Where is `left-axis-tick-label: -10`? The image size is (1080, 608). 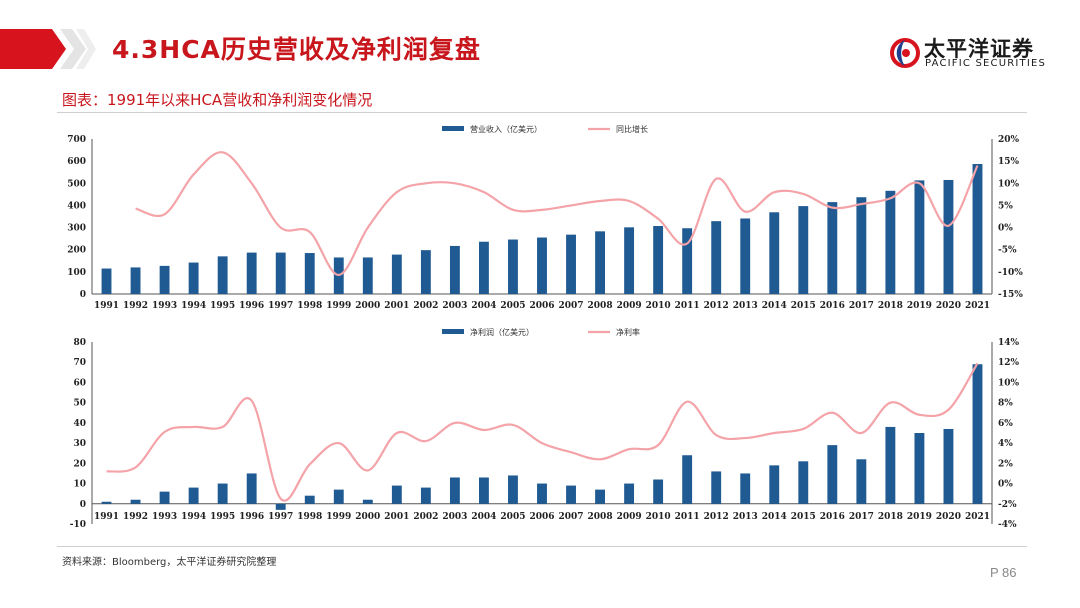
left-axis-tick-label: -10 is located at coordinates (78, 525).